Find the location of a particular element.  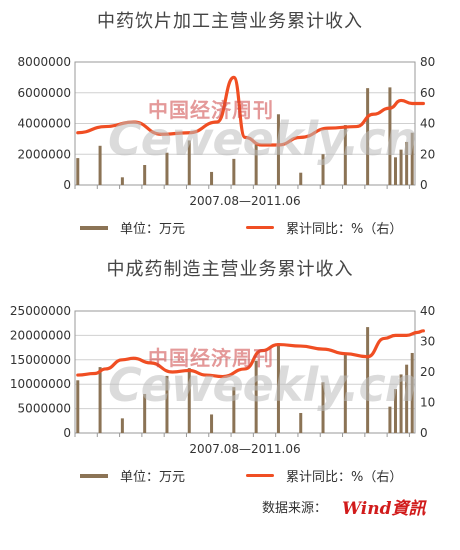

y-right-tick-label: 30 is located at coordinates (427, 342).